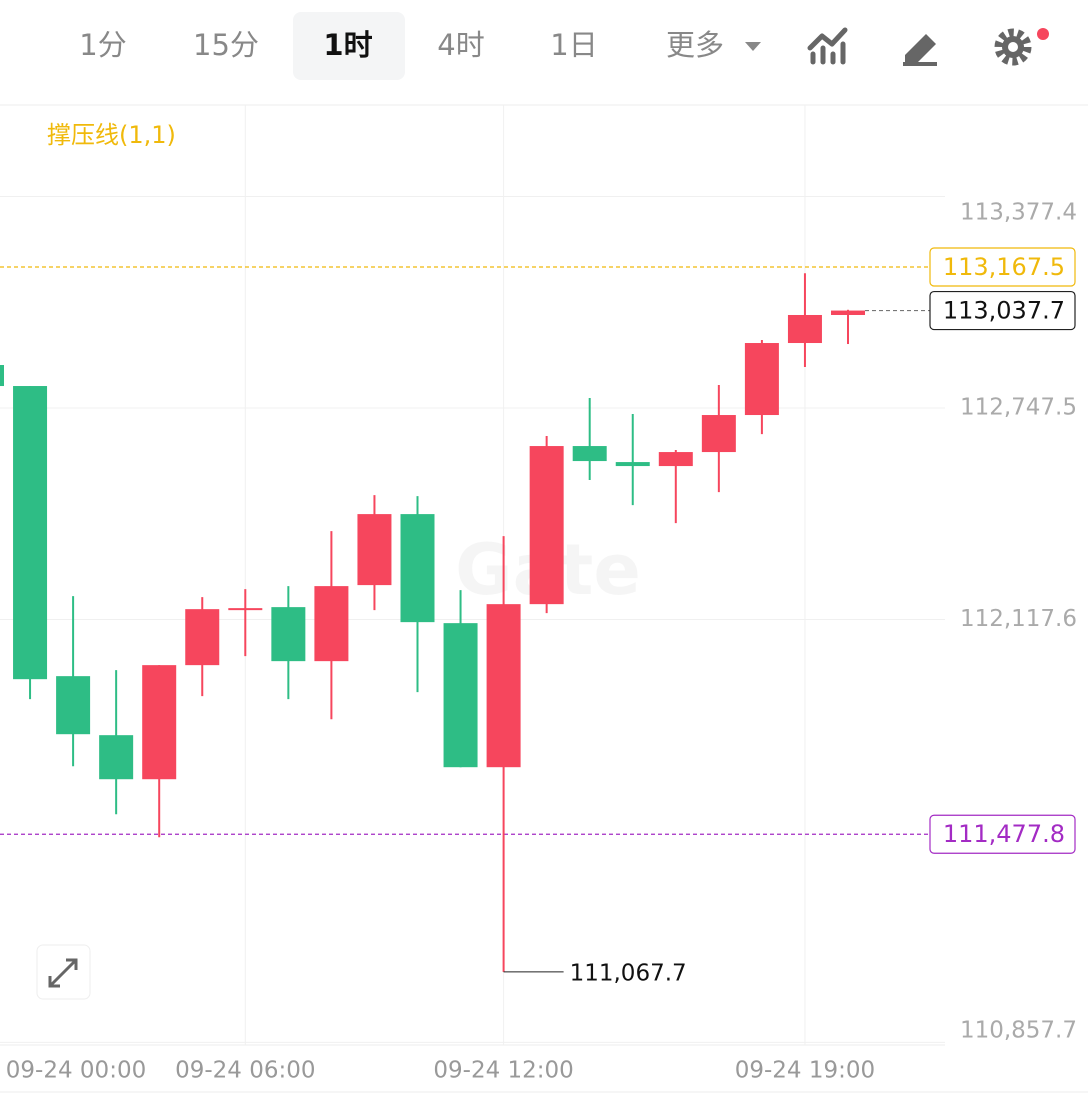 The width and height of the screenshot is (1088, 1105). I want to click on y-tick-label: 113,377.4, so click(1018, 213).